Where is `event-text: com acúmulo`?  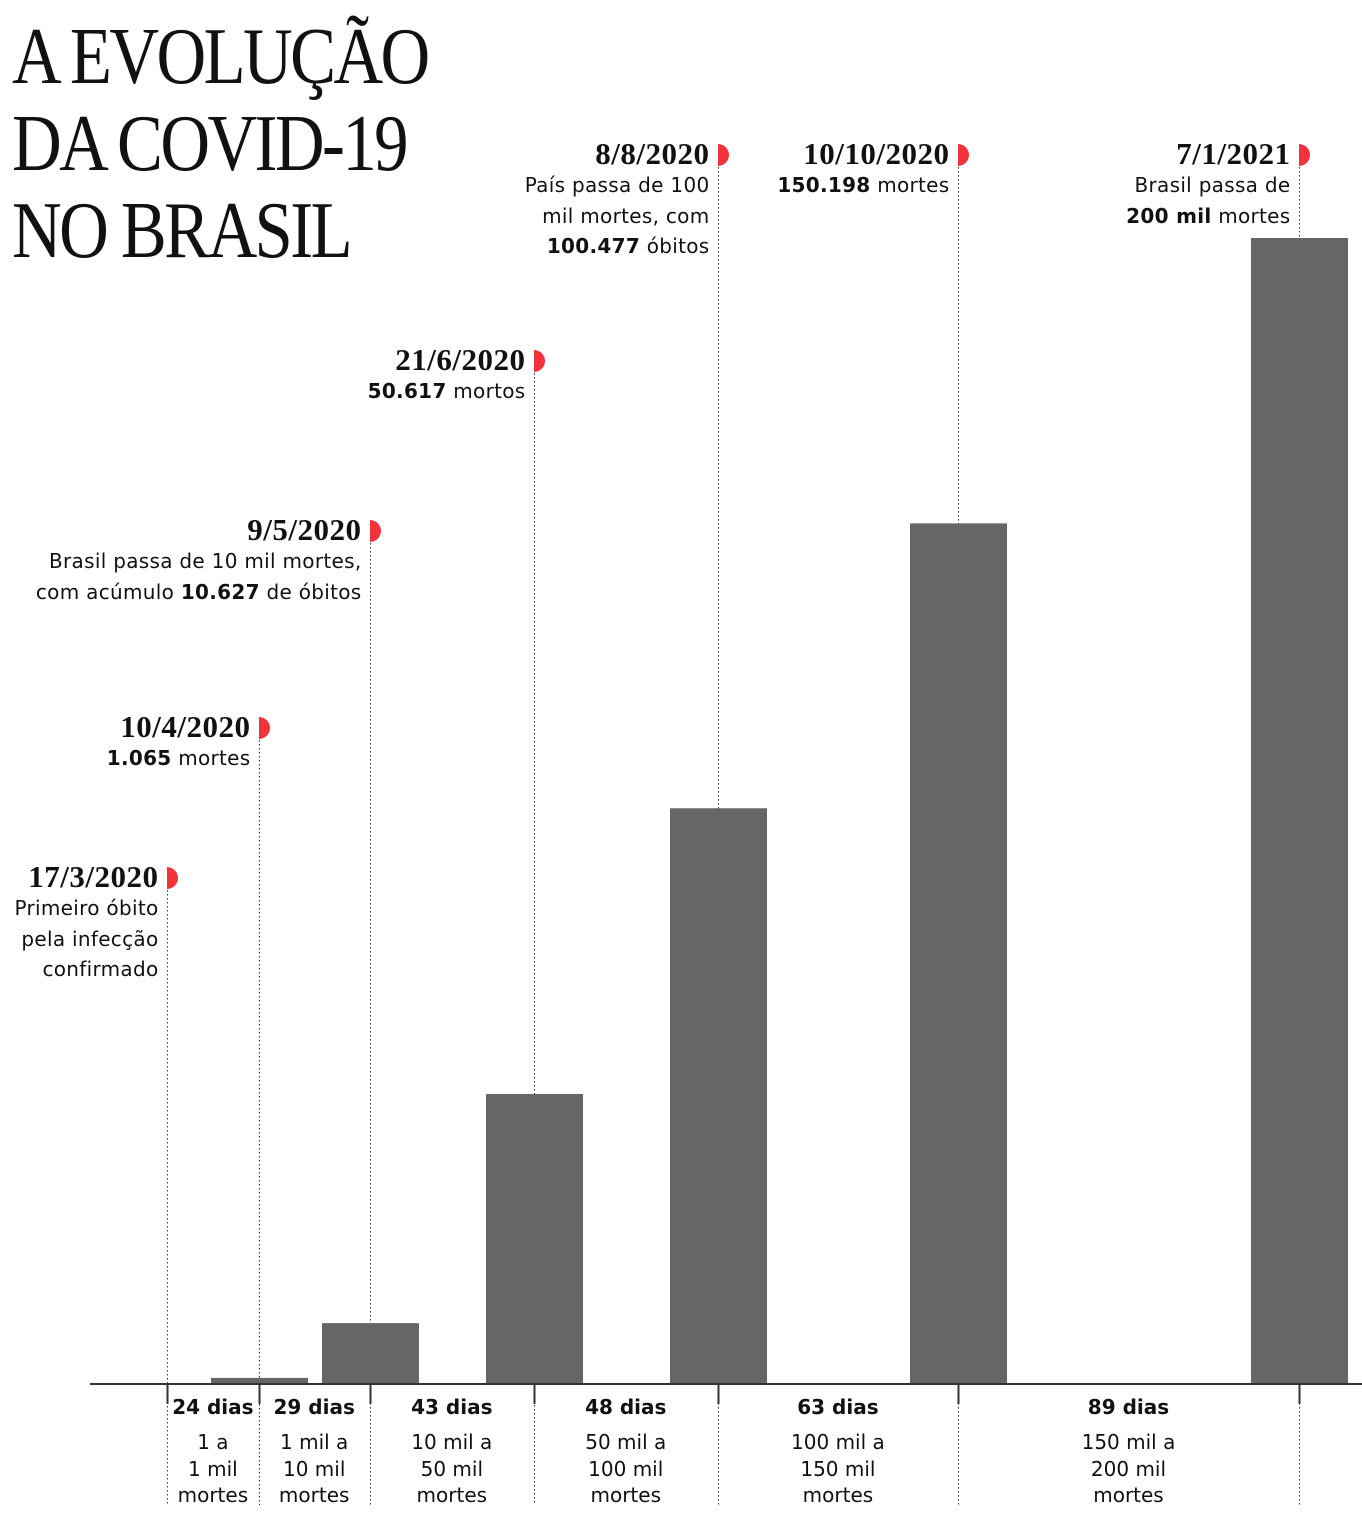 event-text: com acúmulo is located at coordinates (108, 591).